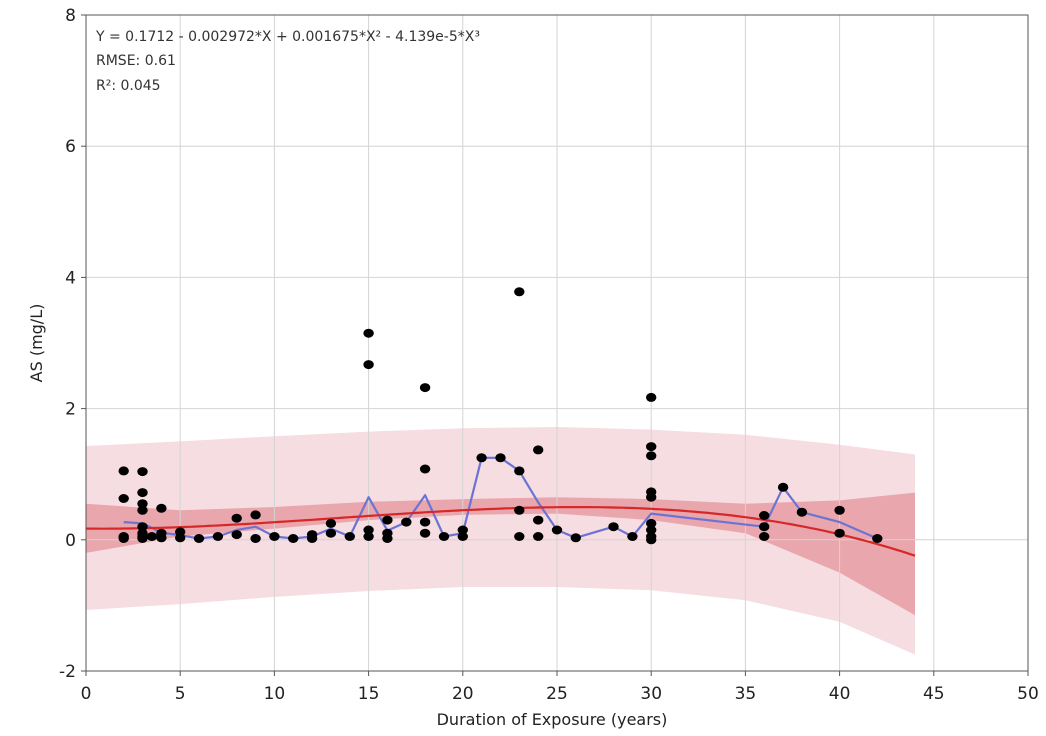 The image size is (1046, 736). Describe the element at coordinates (70, 16) in the screenshot. I see `y-tick-label: 8` at that location.